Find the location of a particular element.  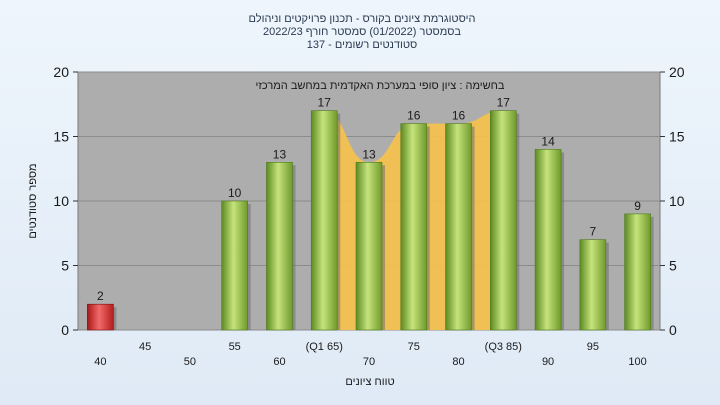

y-tick-label-right: 5 is located at coordinates (673, 266).